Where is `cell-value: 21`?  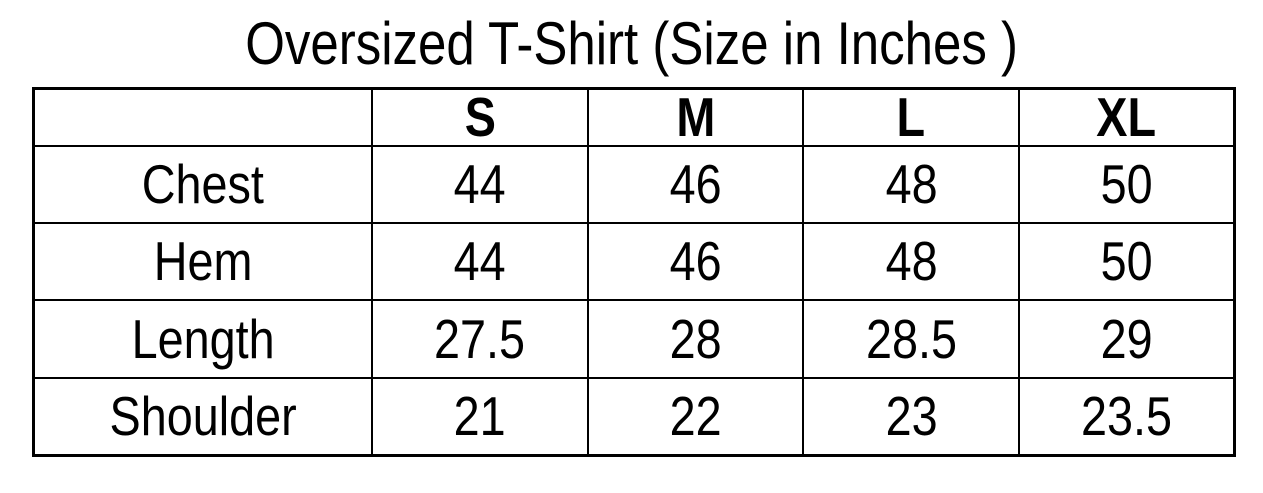
cell-value: 21 is located at coordinates (479, 415).